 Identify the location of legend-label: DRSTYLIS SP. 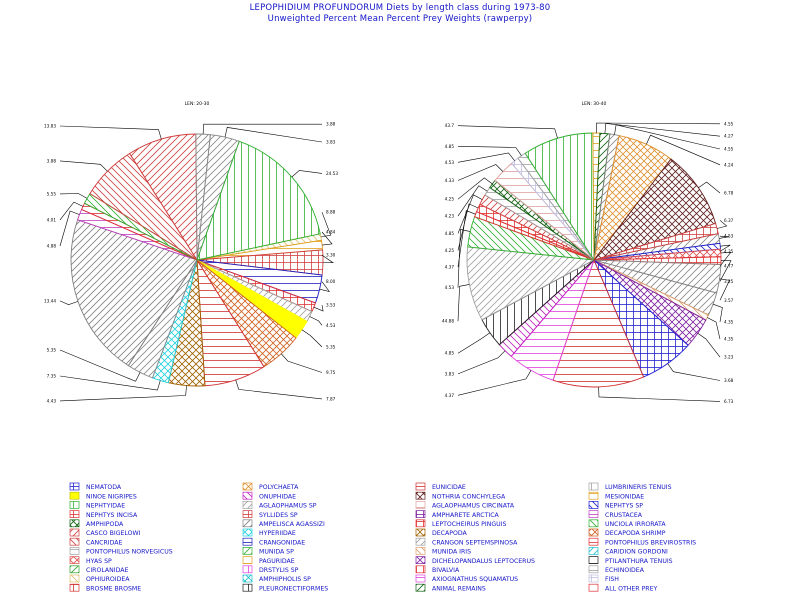
(279, 570).